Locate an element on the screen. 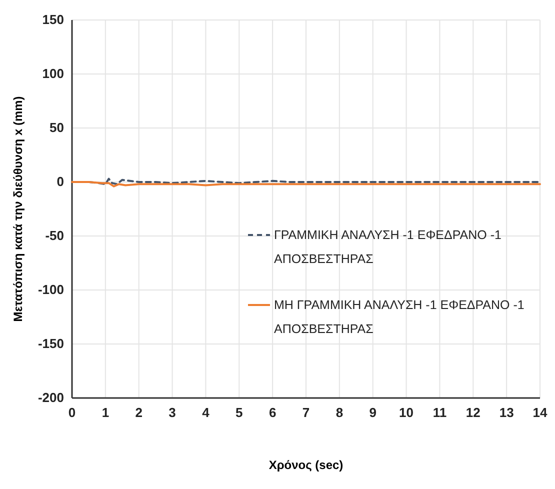  x-tick-label: 11 is located at coordinates (439, 412).